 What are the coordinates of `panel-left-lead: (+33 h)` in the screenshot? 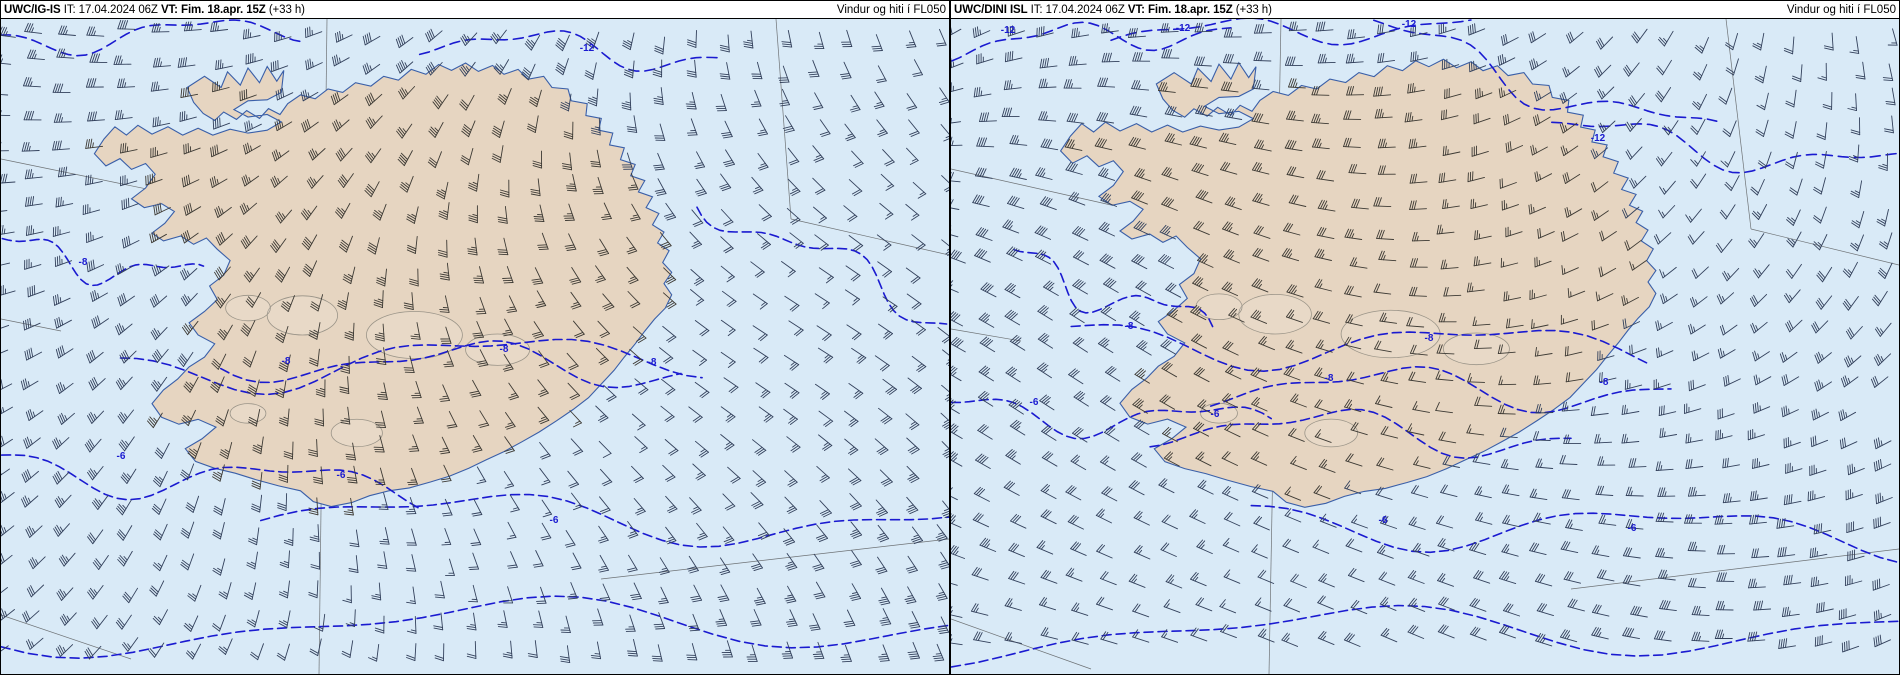 It's located at (286, 9).